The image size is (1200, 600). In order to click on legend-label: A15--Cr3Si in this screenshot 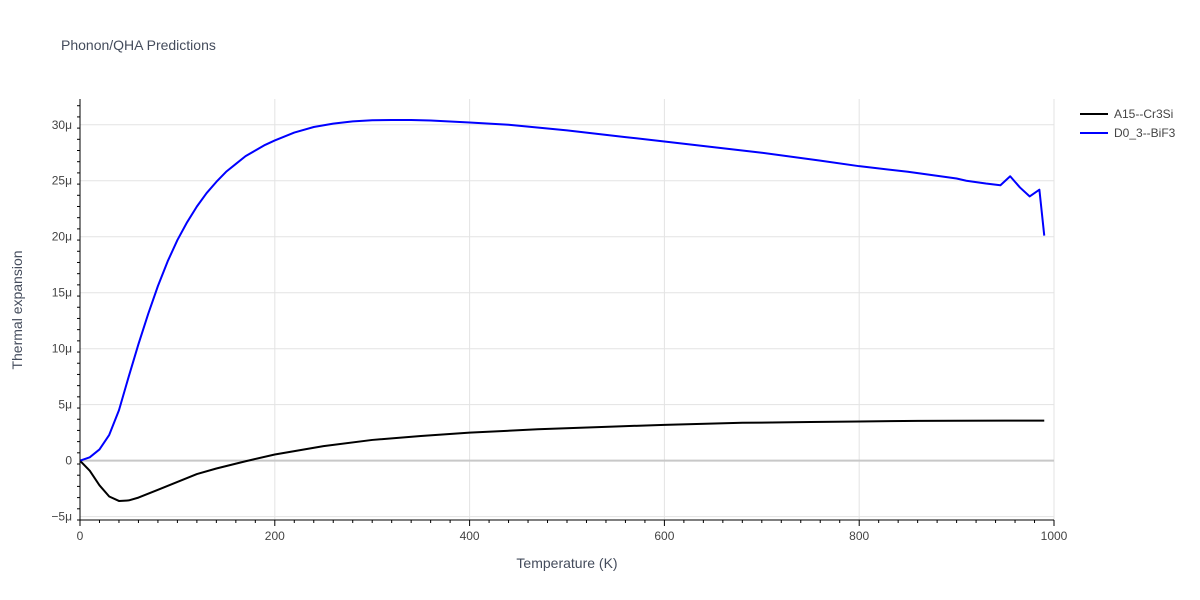, I will do `click(1143, 114)`.